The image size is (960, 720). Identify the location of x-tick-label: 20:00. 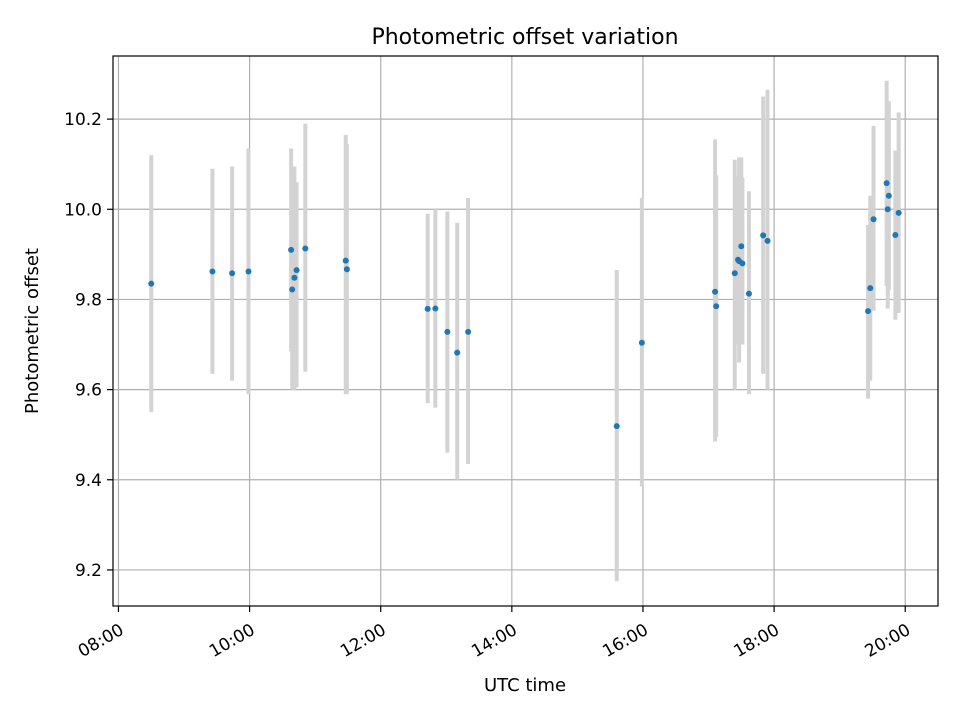
(888, 641).